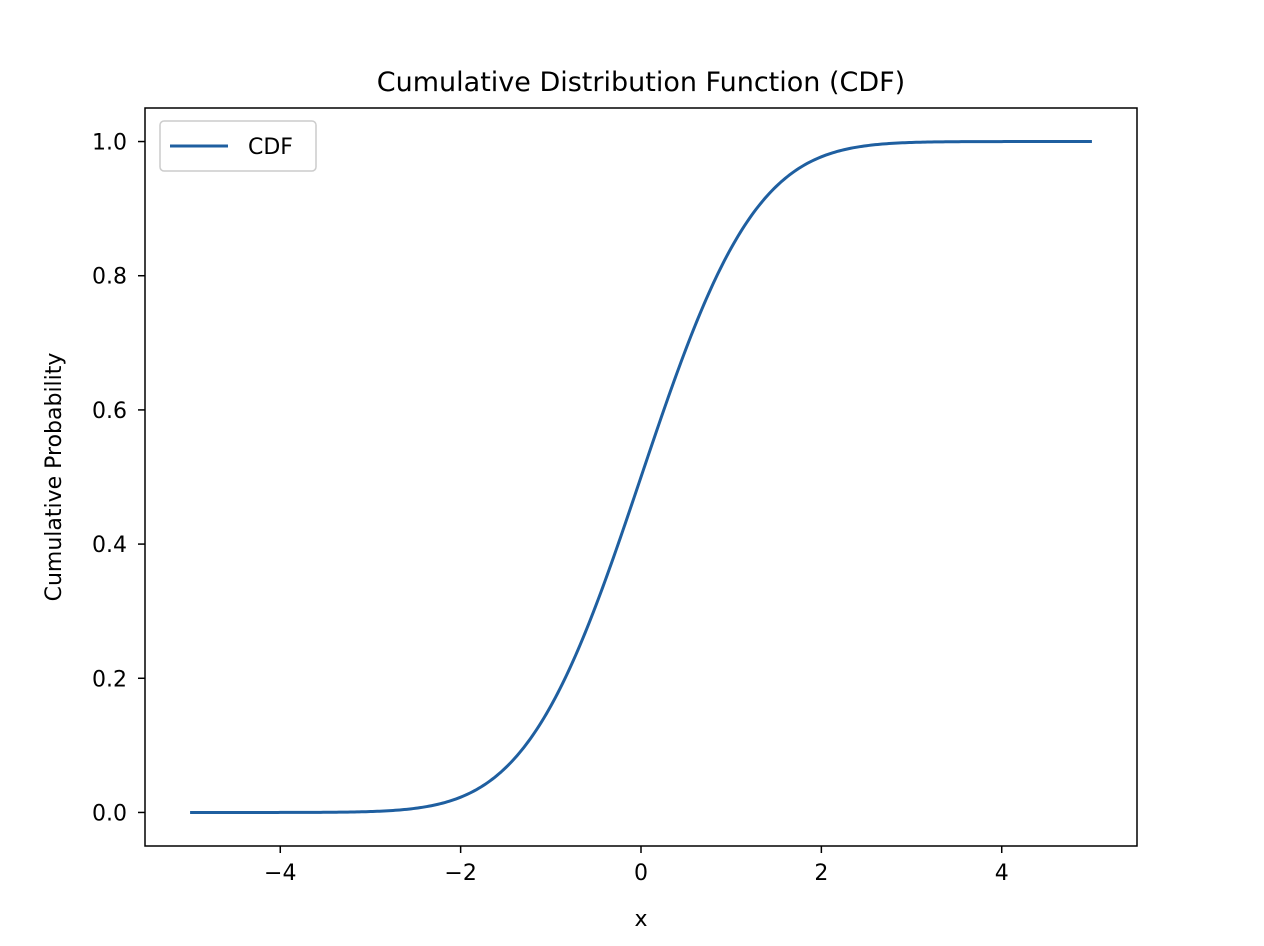 The width and height of the screenshot is (1264, 946). Describe the element at coordinates (54, 477) in the screenshot. I see `y-axis-label: Cumulative Probability` at that location.